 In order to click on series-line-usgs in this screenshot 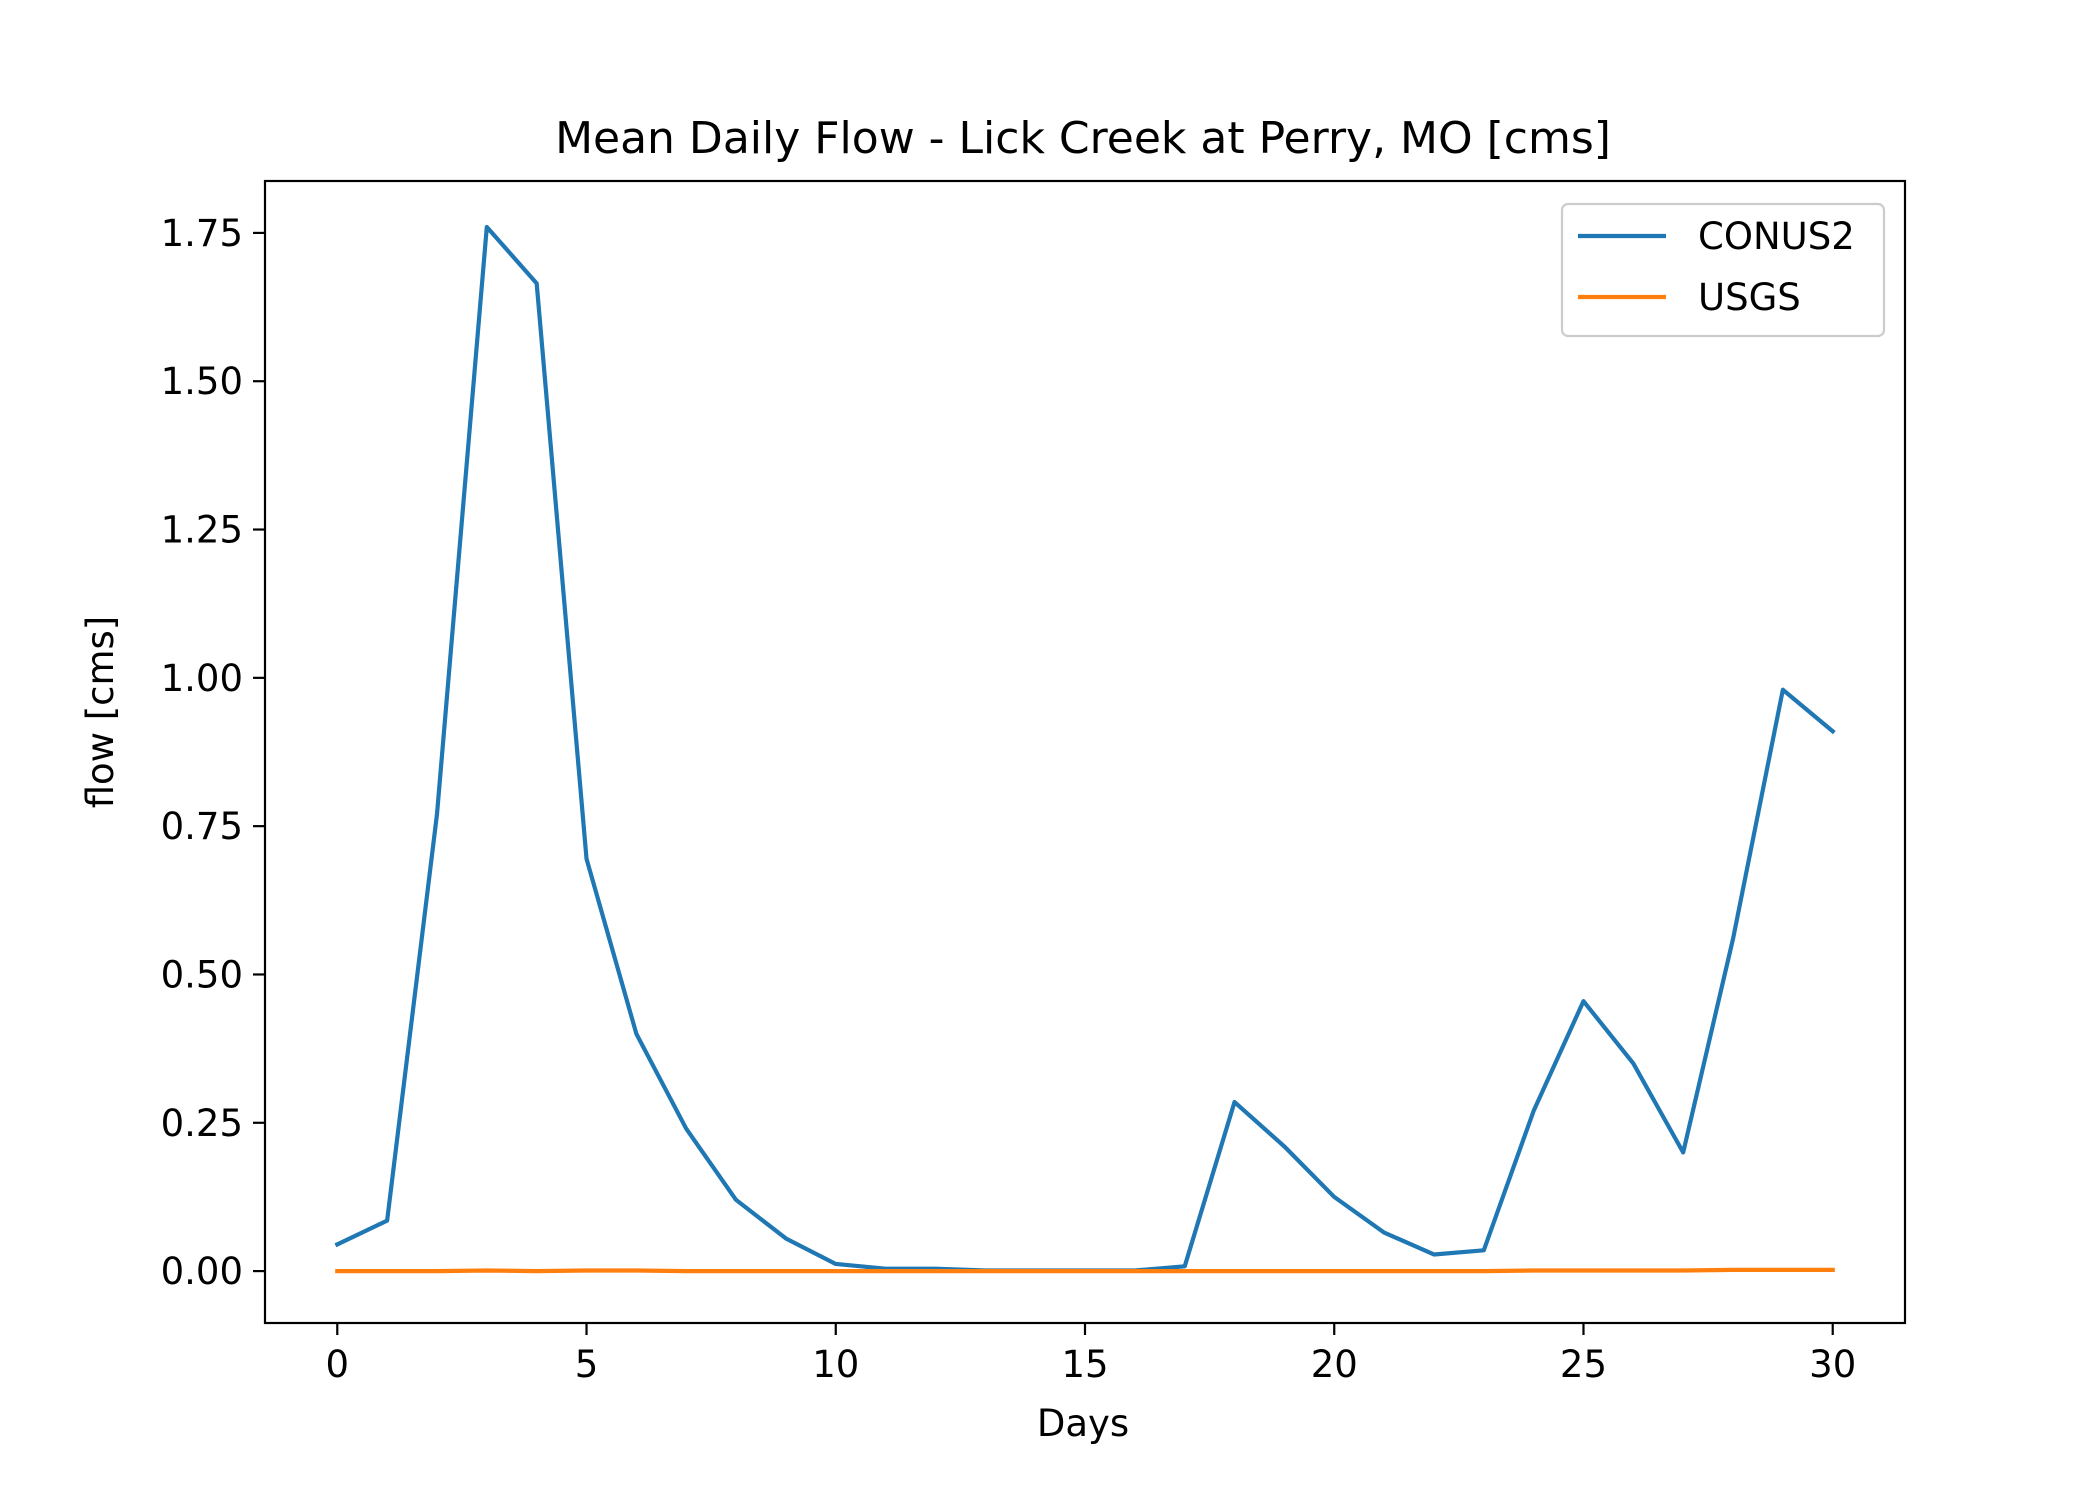, I will do `click(1085, 1270)`.